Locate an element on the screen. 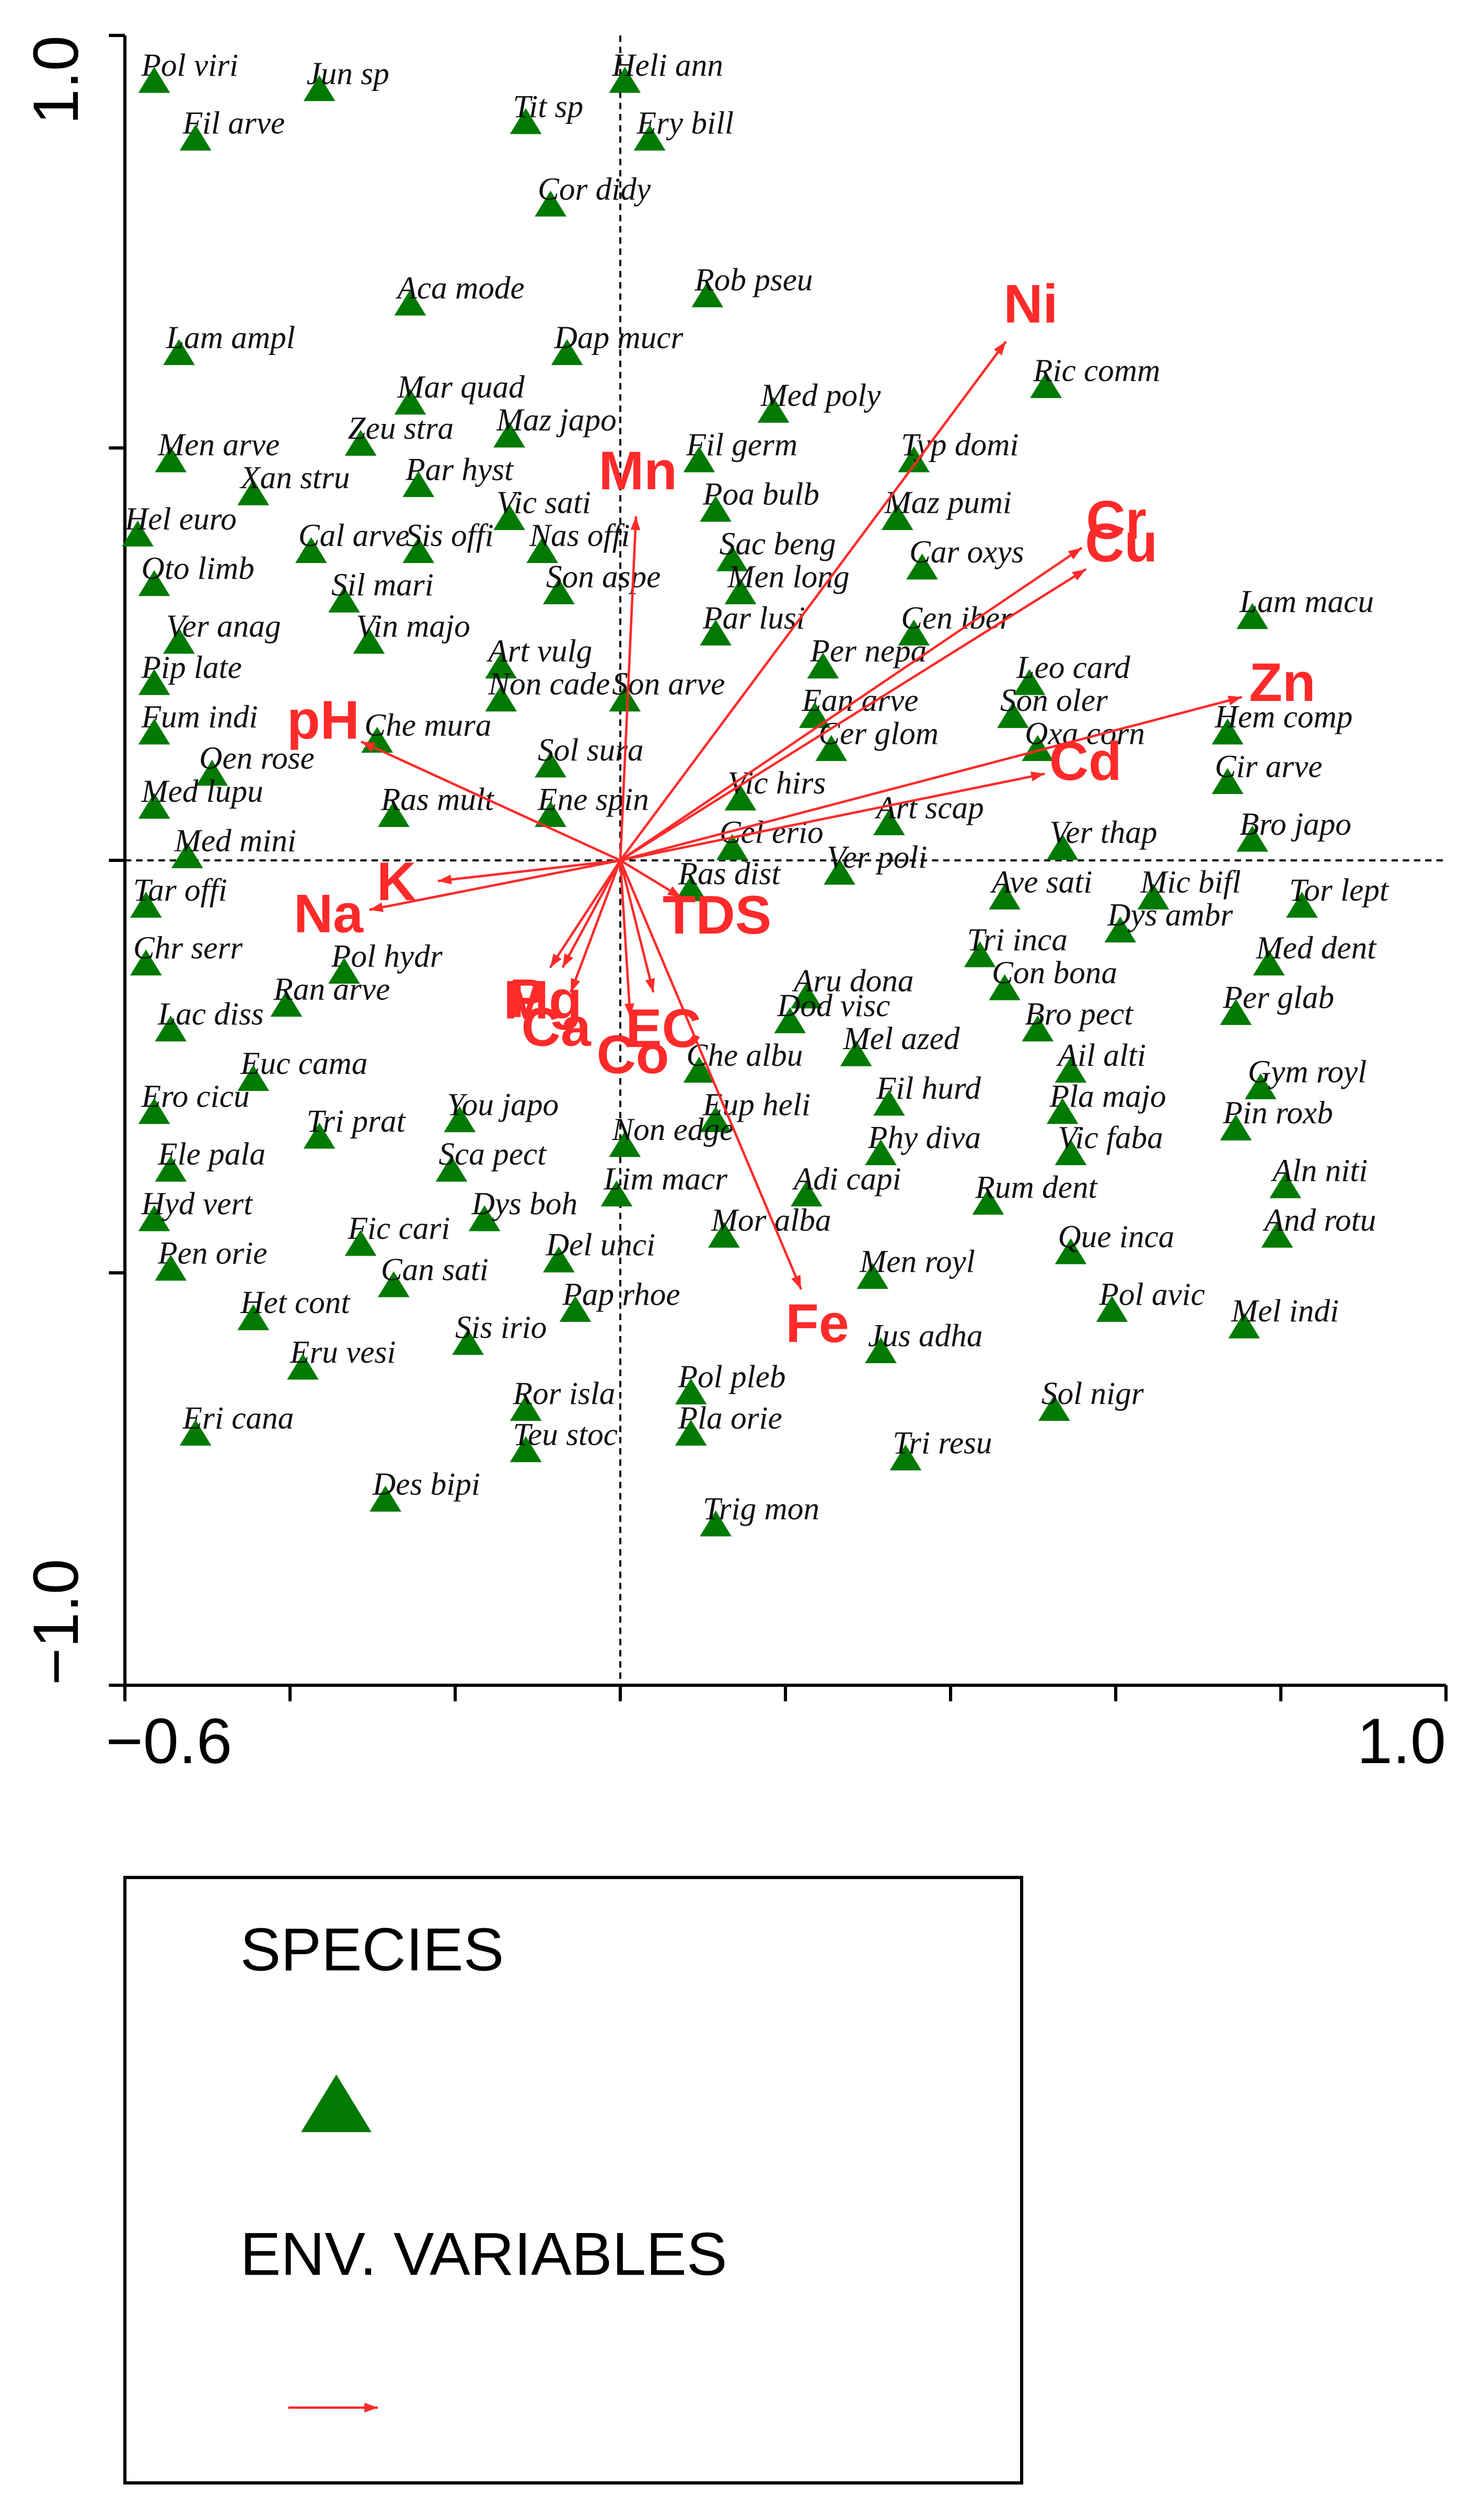  env-label: Cu is located at coordinates (1121, 543).